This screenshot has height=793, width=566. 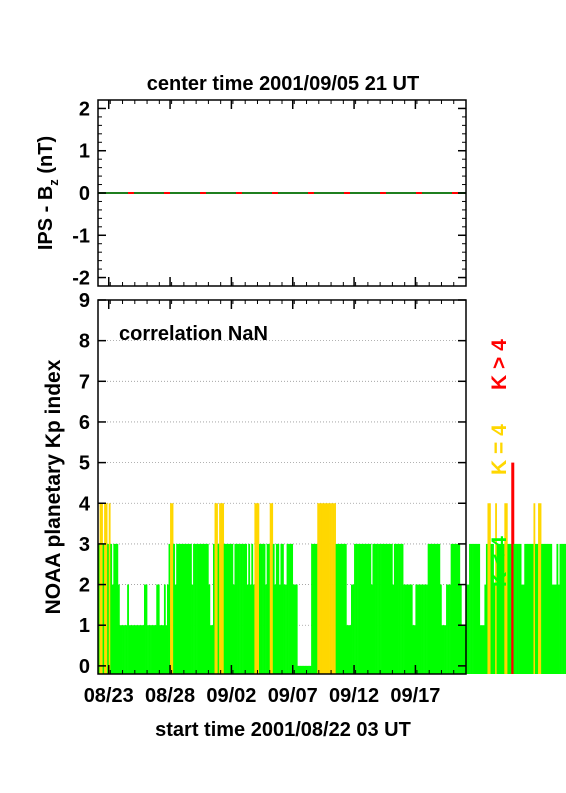 What do you see at coordinates (499, 463) in the screenshot?
I see `kp-legend: K < 4 K = 4 K > 4` at bounding box center [499, 463].